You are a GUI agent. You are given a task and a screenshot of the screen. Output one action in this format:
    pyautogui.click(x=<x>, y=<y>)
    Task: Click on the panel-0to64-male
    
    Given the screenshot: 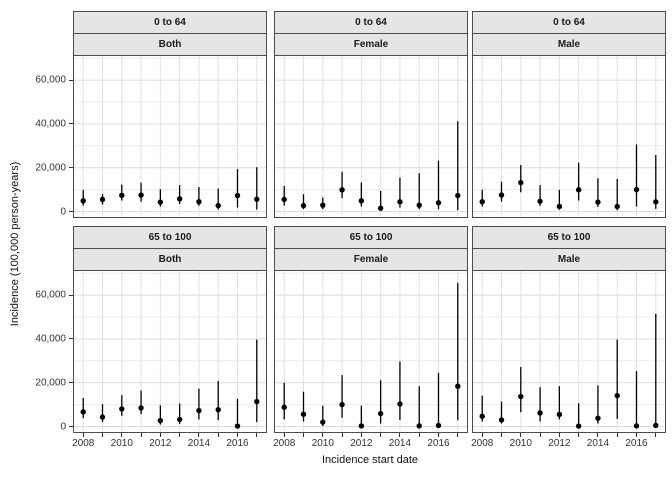 What is the action you would take?
    pyautogui.click(x=569, y=136)
    